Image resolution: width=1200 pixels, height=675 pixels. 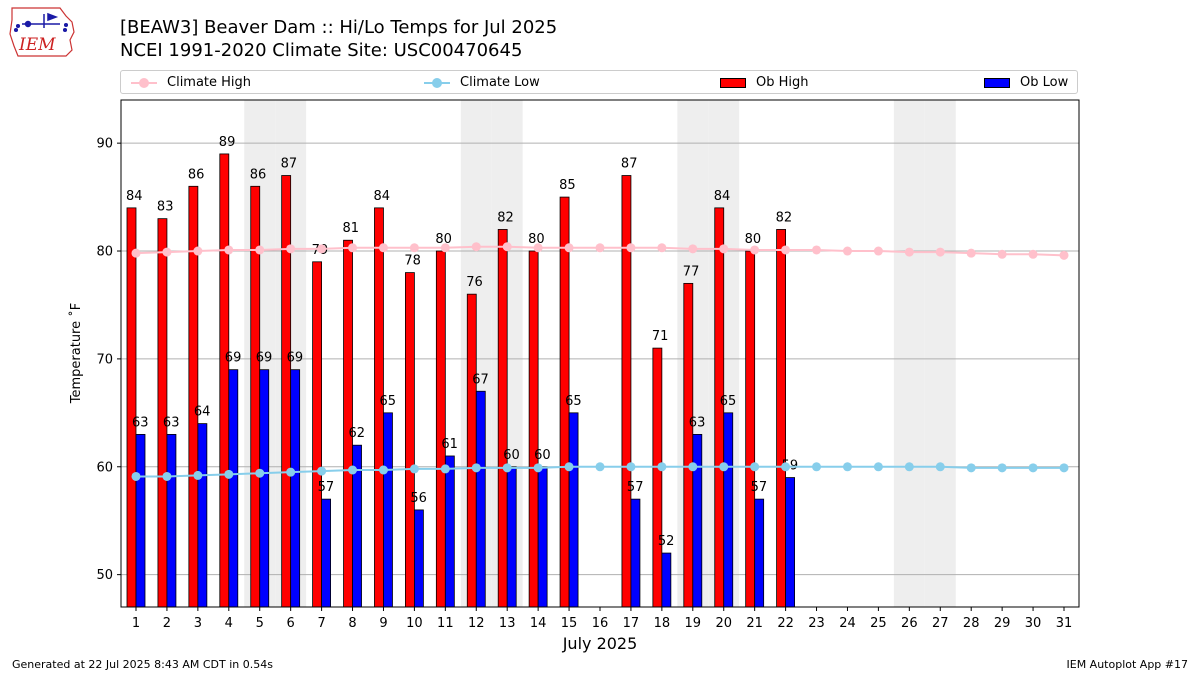 What do you see at coordinates (754, 623) in the screenshot?
I see `x-tick-label: 21` at bounding box center [754, 623].